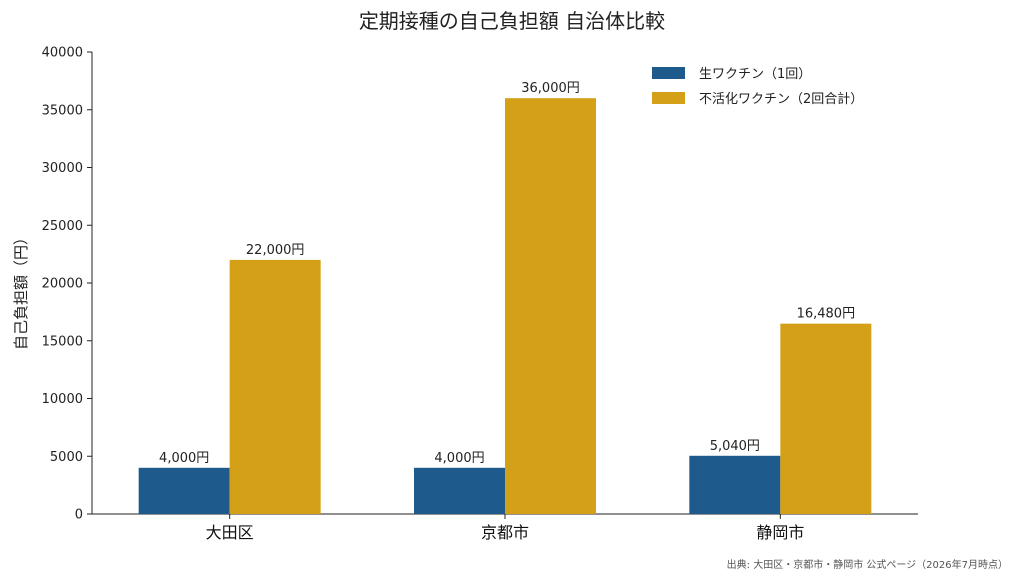  What do you see at coordinates (826, 314) in the screenshot?
I see `data-label: 16,480円` at bounding box center [826, 314].